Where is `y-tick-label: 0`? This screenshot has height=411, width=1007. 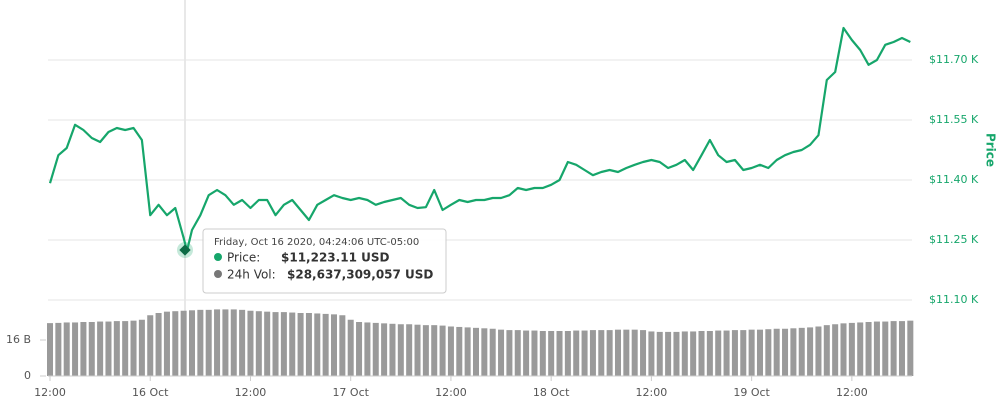 y-tick-label: 0 is located at coordinates (27, 375).